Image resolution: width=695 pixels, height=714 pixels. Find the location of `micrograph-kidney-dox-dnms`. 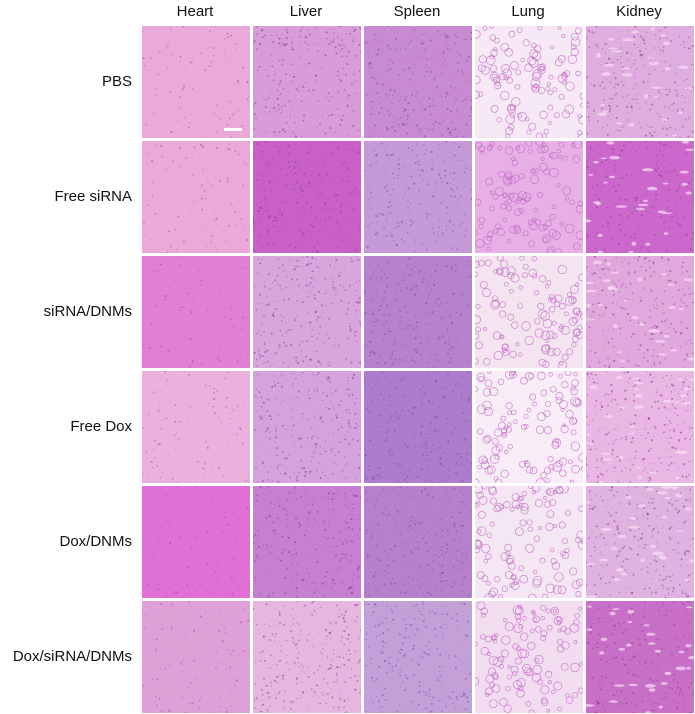

micrograph-kidney-dox-dnms is located at coordinates (640, 542).